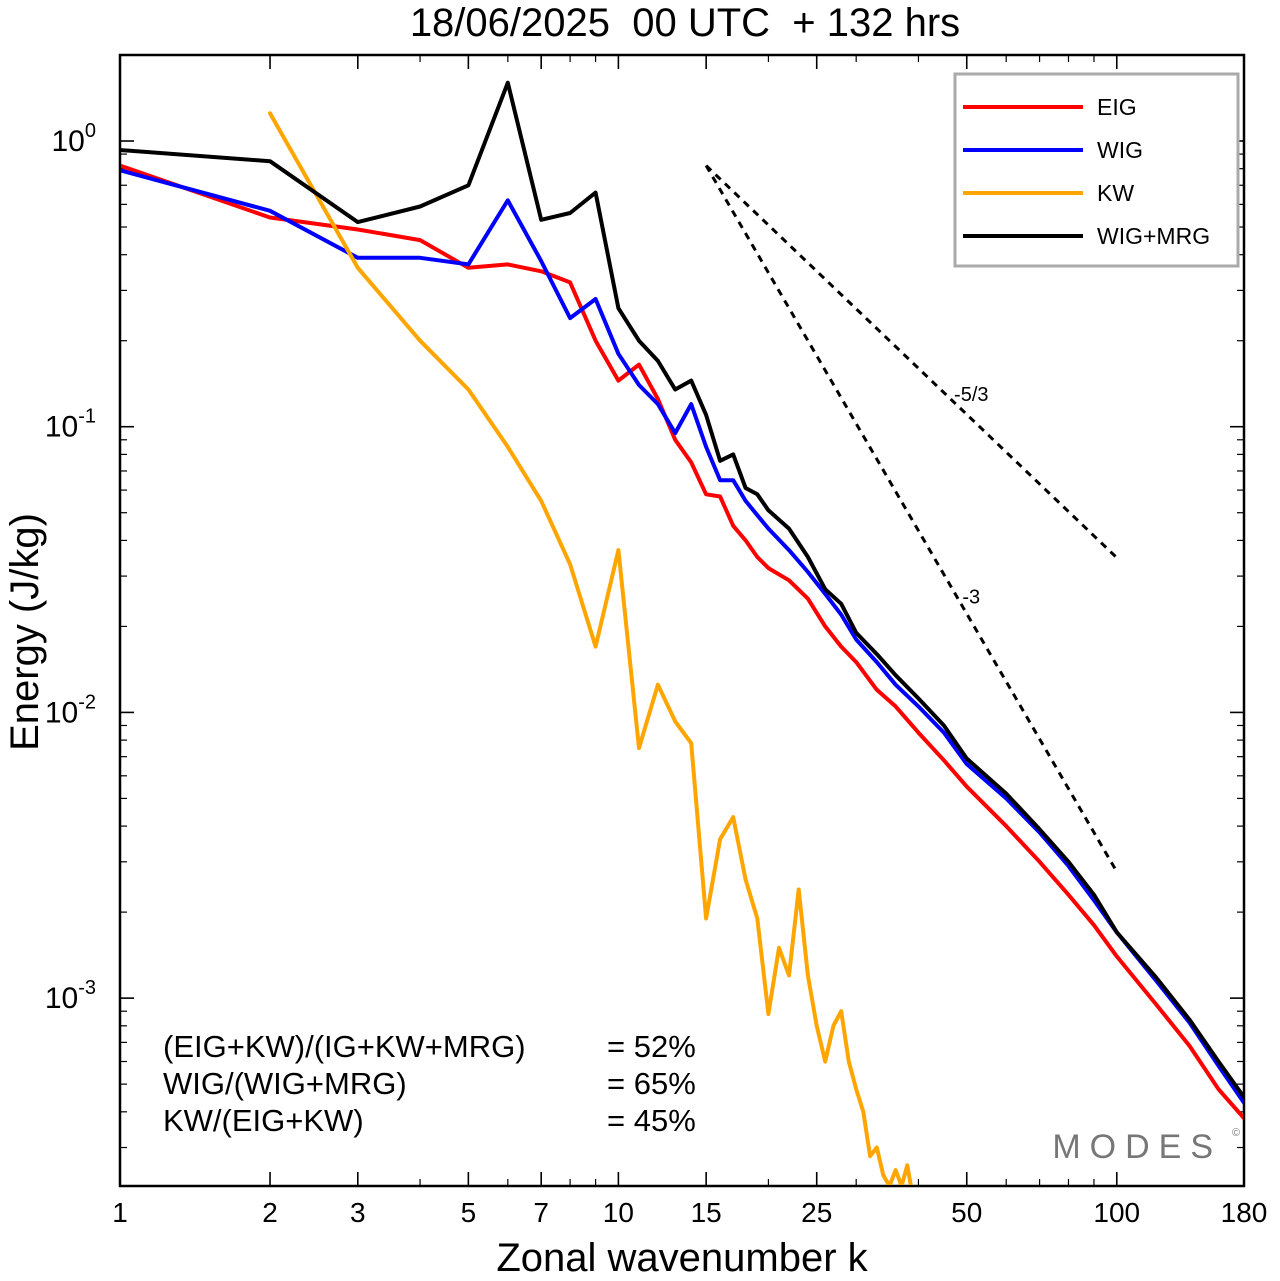 Image resolution: width=1280 pixels, height=1281 pixels. What do you see at coordinates (1137, 1147) in the screenshot?
I see `modes-watermark: MODES` at bounding box center [1137, 1147].